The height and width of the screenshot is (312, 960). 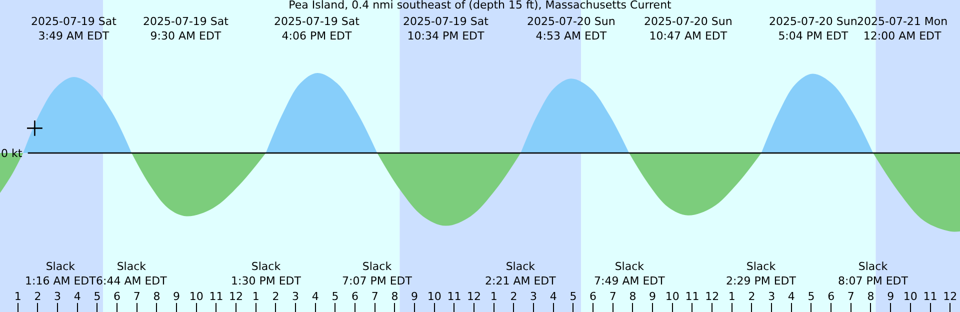 What do you see at coordinates (902, 28) in the screenshot?
I see `text: 2025-07-21 Mon 12:00 AM EDT` at bounding box center [902, 28].